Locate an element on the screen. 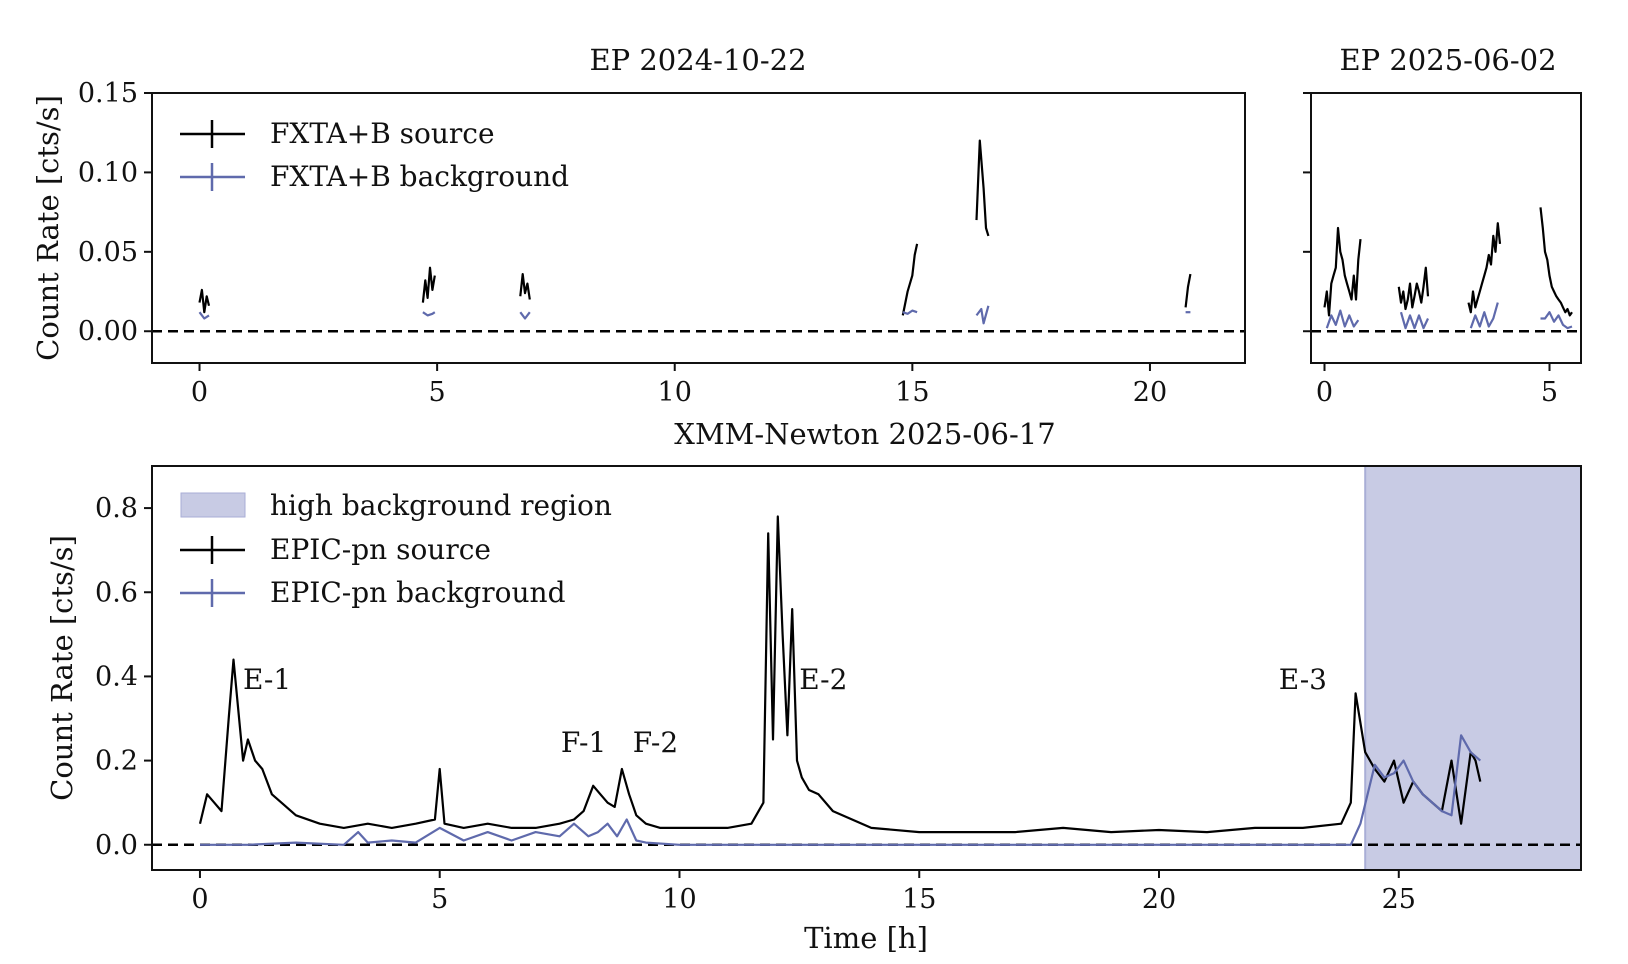 The width and height of the screenshot is (1628, 964). legend: FXTA+B source FXTA+B background is located at coordinates (374, 155).